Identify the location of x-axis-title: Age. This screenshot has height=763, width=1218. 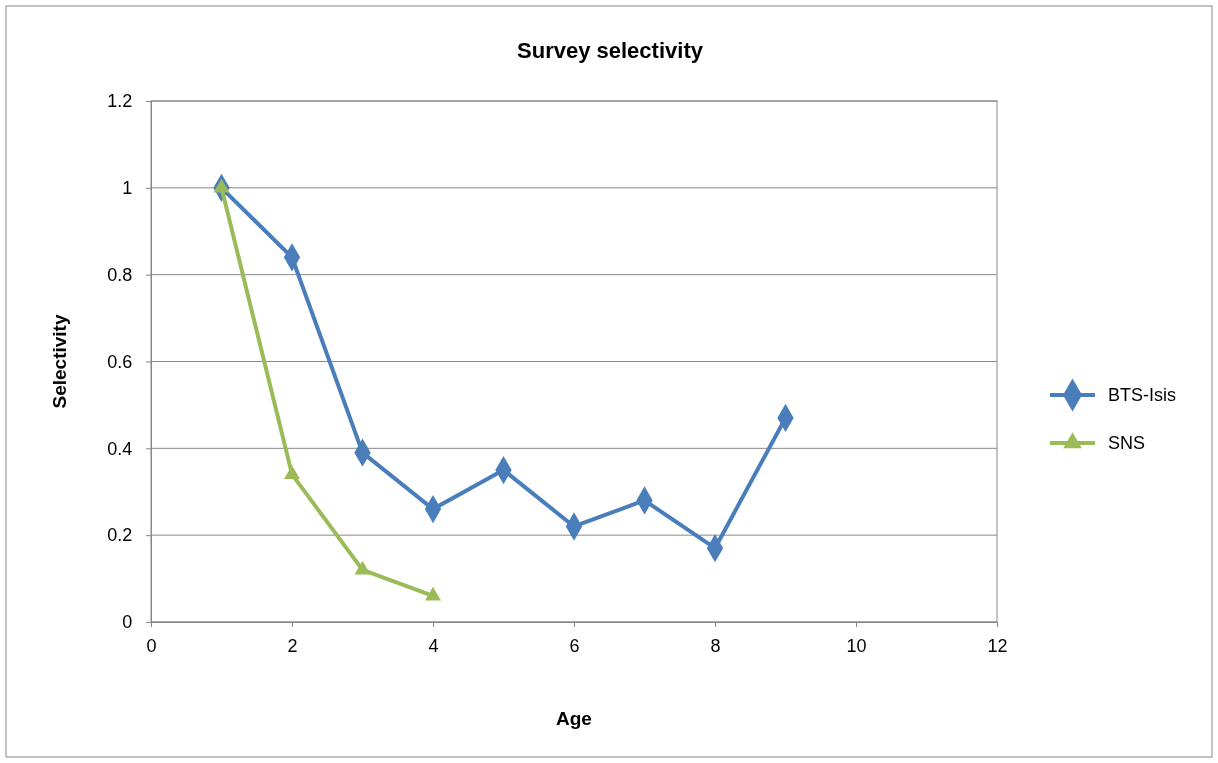
(574, 718).